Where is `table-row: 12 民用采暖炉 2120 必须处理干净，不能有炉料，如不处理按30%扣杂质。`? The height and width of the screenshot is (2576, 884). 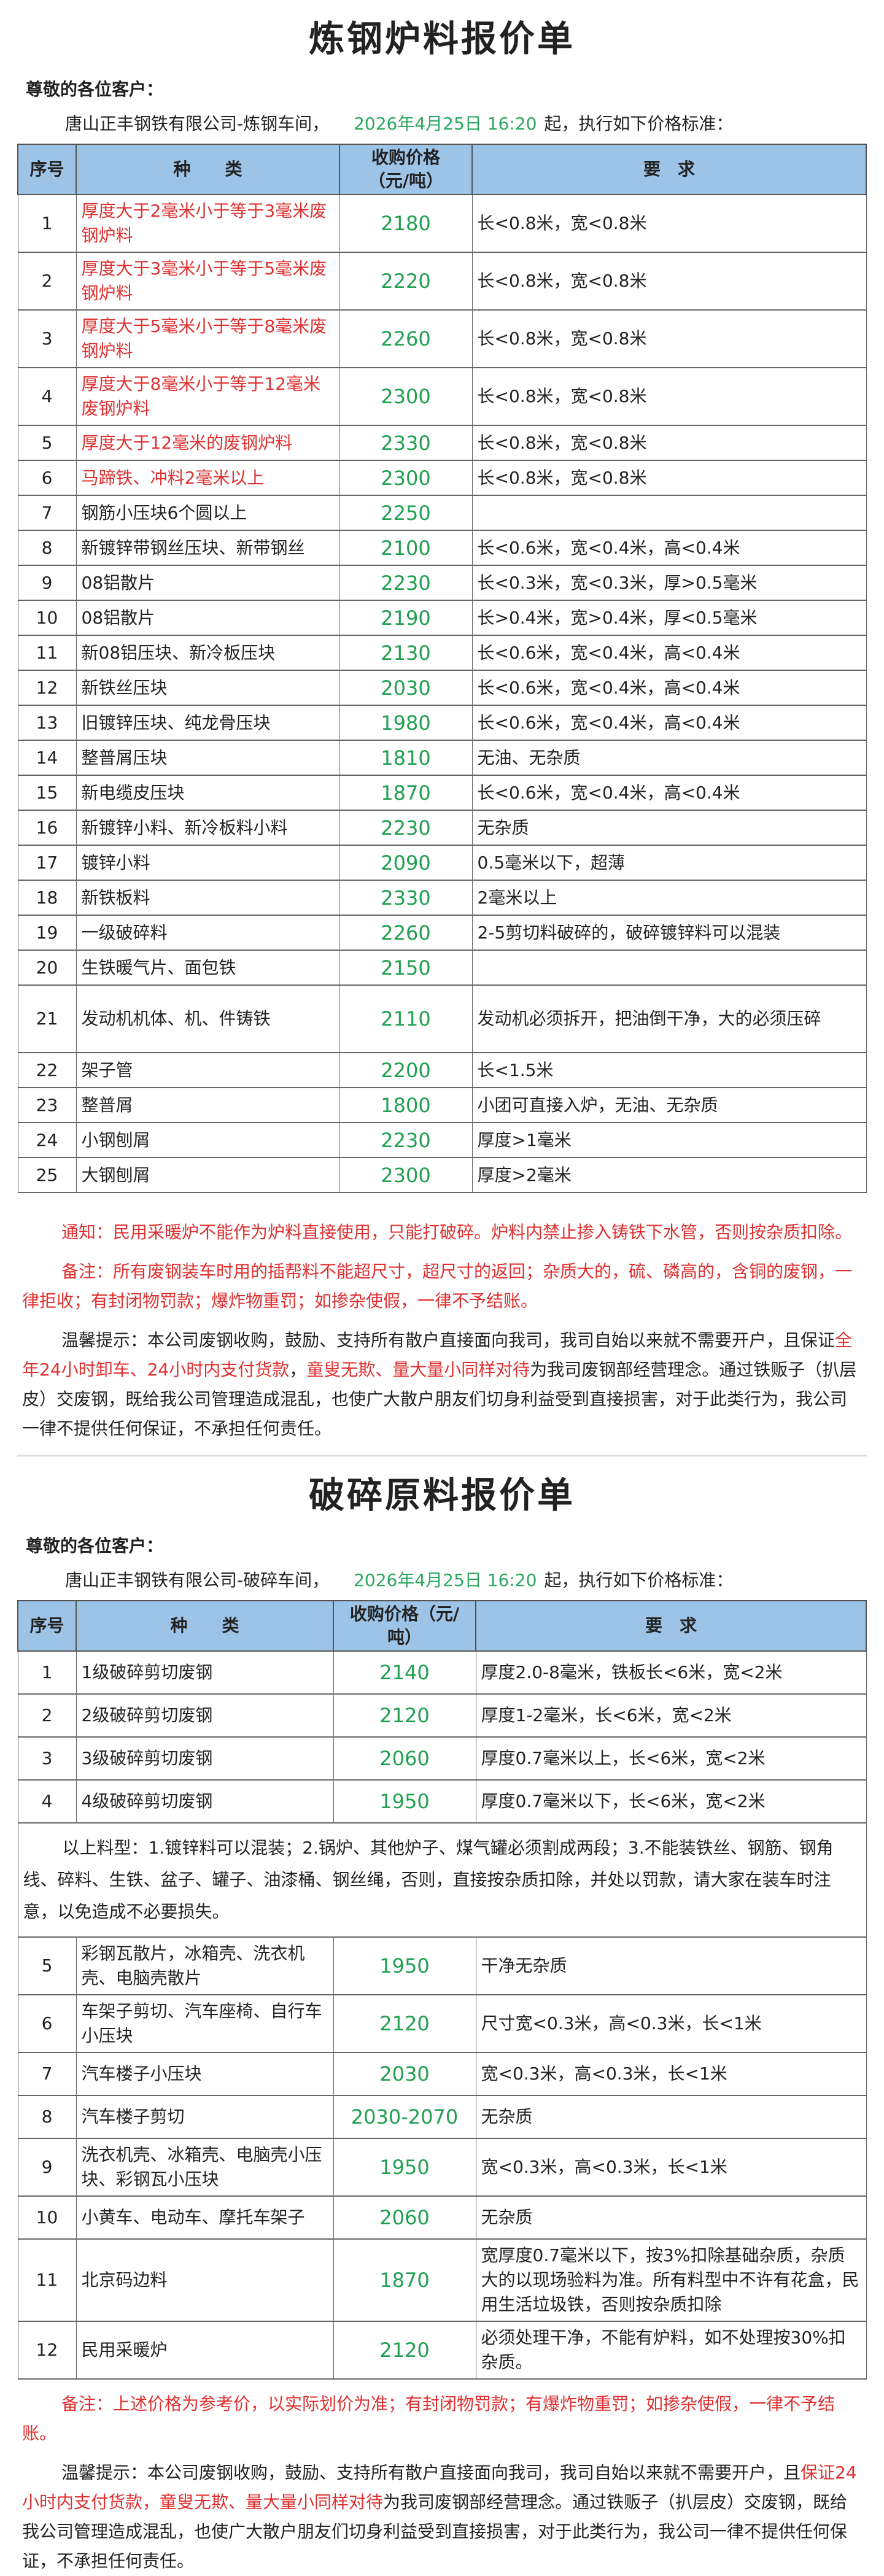
table-row: 12 民用采暖炉 2120 必须处理干净，不能有炉料，如不处理按30%扣杂质。 is located at coordinates (442, 2350).